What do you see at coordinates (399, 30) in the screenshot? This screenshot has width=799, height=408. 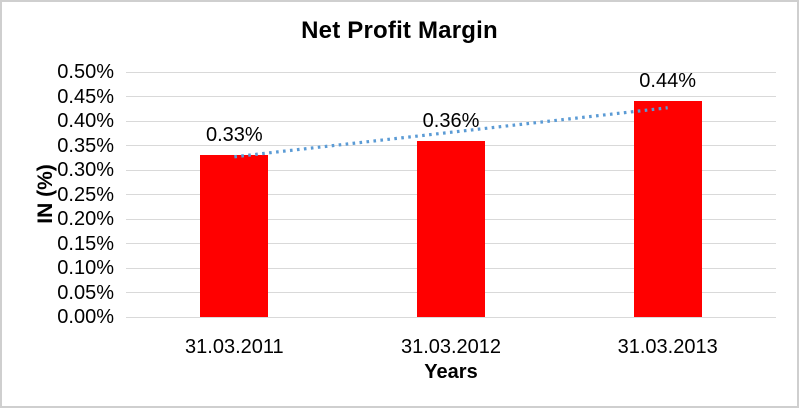 I see `chart-title: Net Profit Margin` at bounding box center [399, 30].